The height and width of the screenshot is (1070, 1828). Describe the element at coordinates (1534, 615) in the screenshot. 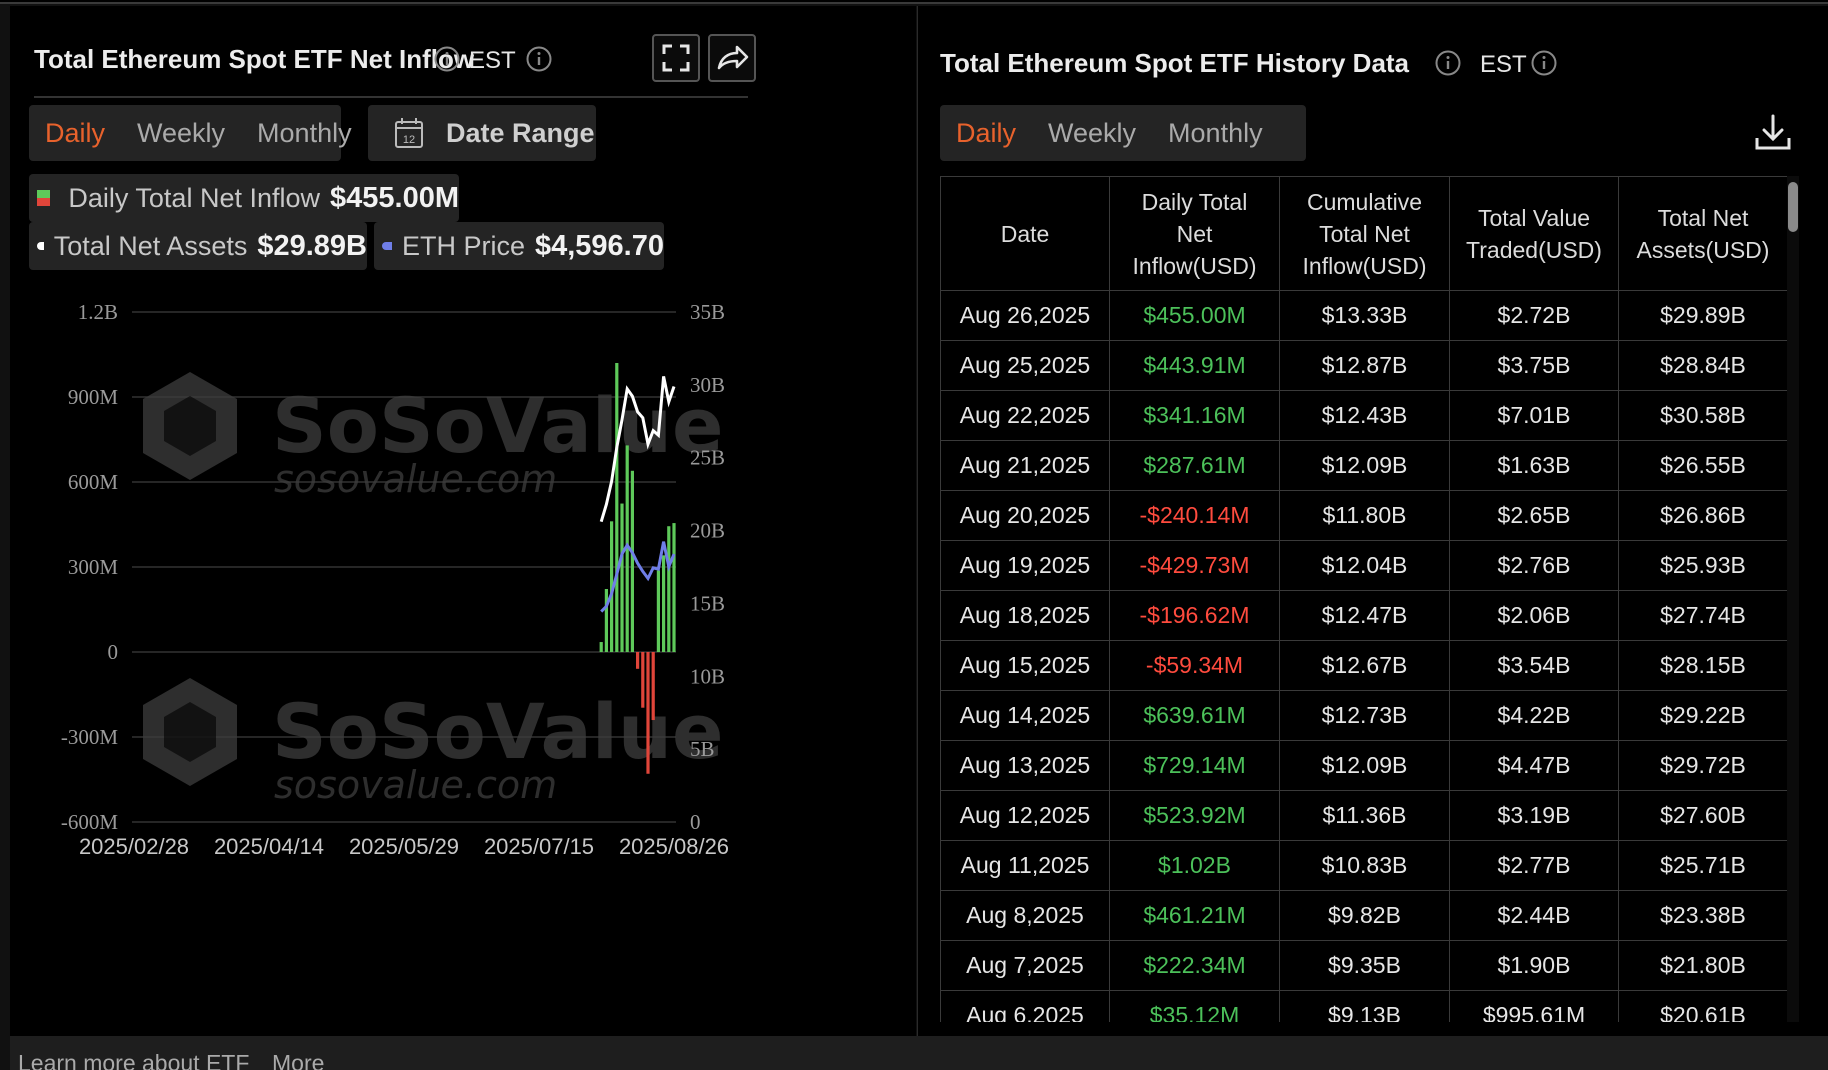

I see `table-cell: $2.06B` at that location.